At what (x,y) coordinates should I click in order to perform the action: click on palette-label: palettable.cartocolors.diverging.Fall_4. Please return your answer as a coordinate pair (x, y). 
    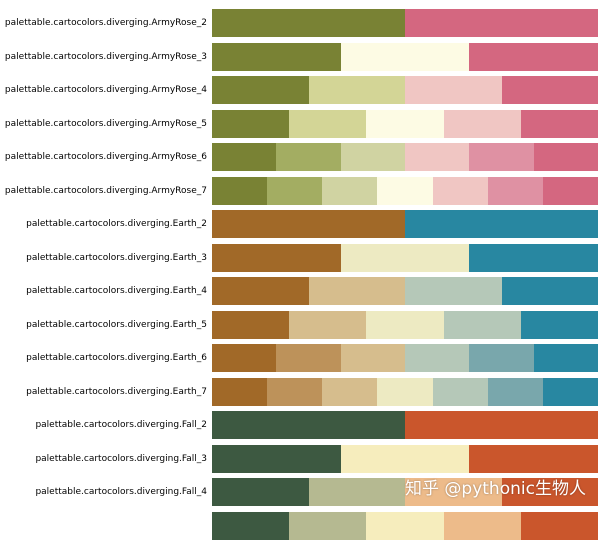
    Looking at the image, I should click on (121, 492).